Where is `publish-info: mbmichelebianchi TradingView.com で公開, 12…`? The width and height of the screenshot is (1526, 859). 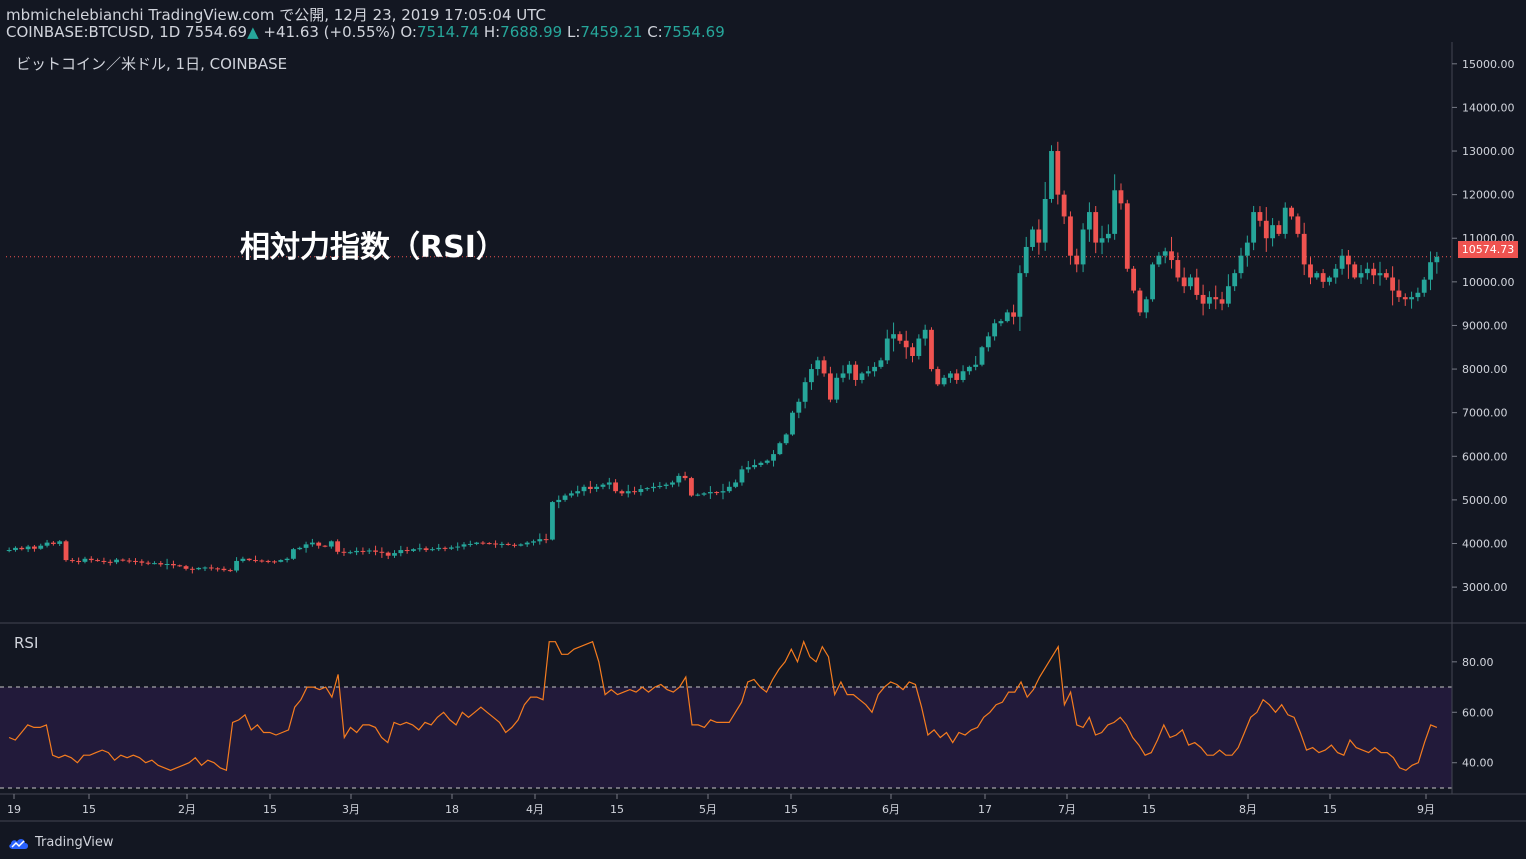 publish-info: mbmichelebianchi TradingView.com で公開, 12… is located at coordinates (276, 15).